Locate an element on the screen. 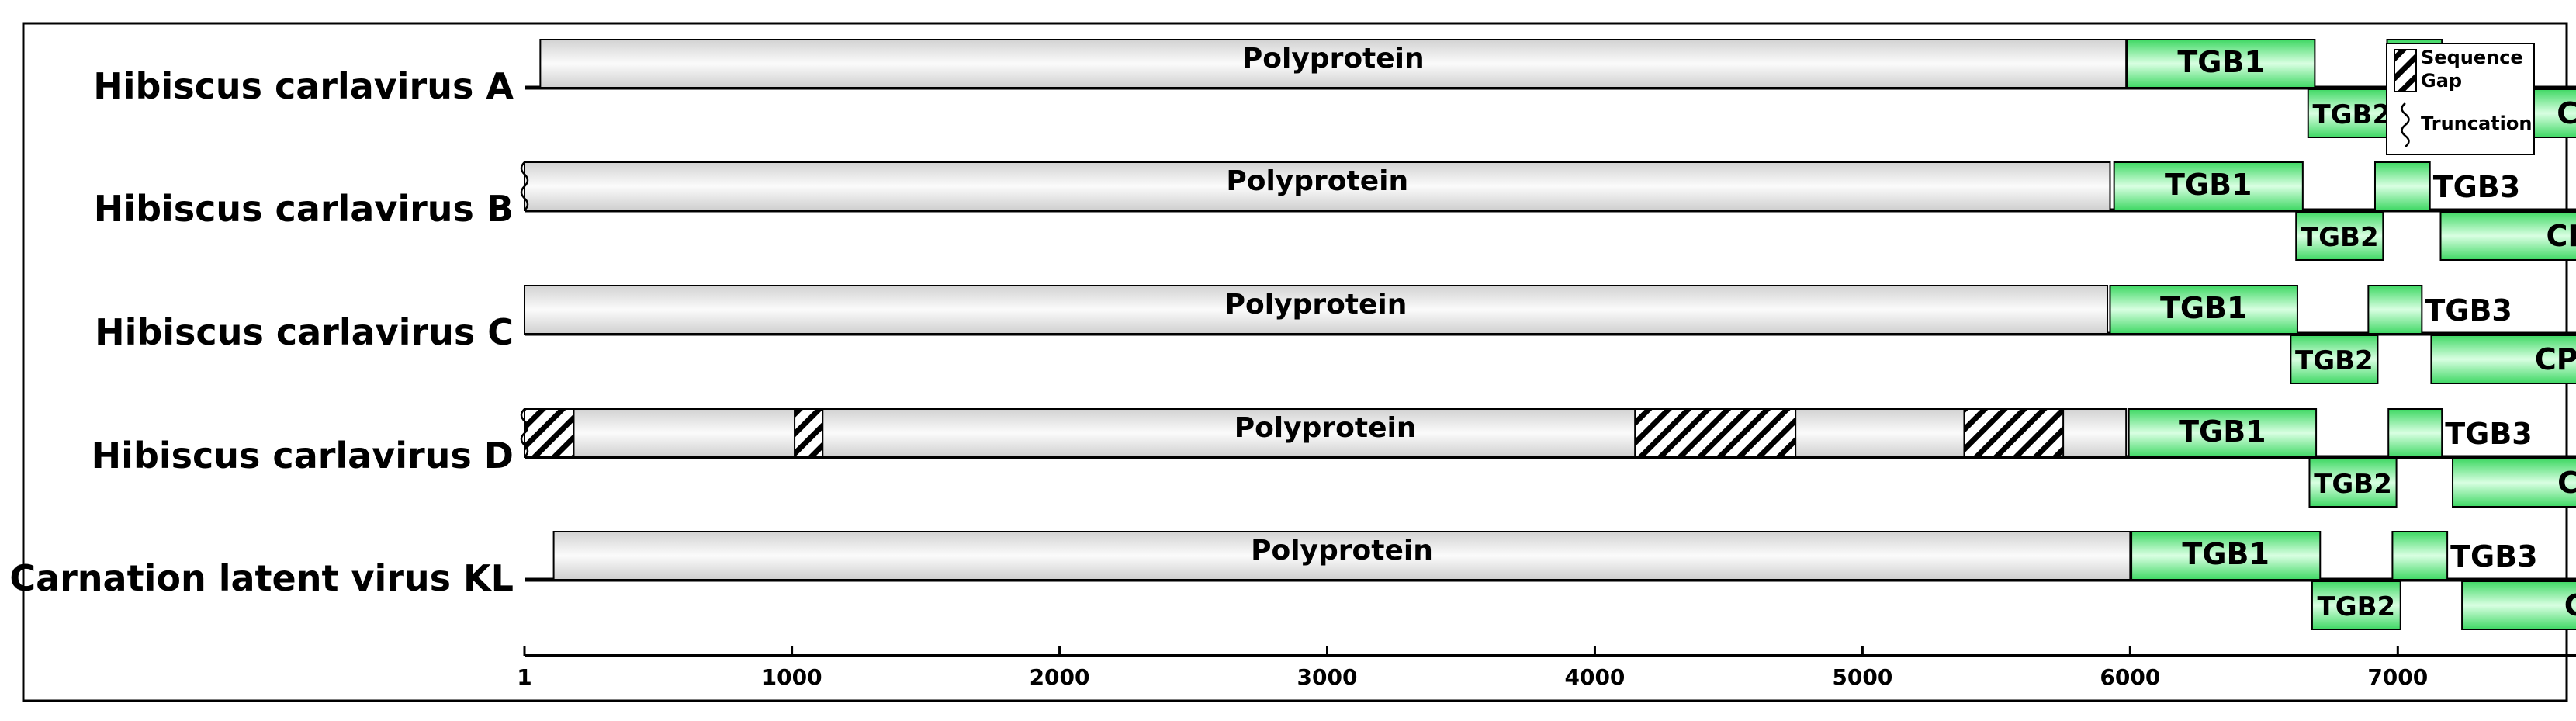 The width and height of the screenshot is (2576, 721). axis-tick-label: 7000 is located at coordinates (2397, 677).